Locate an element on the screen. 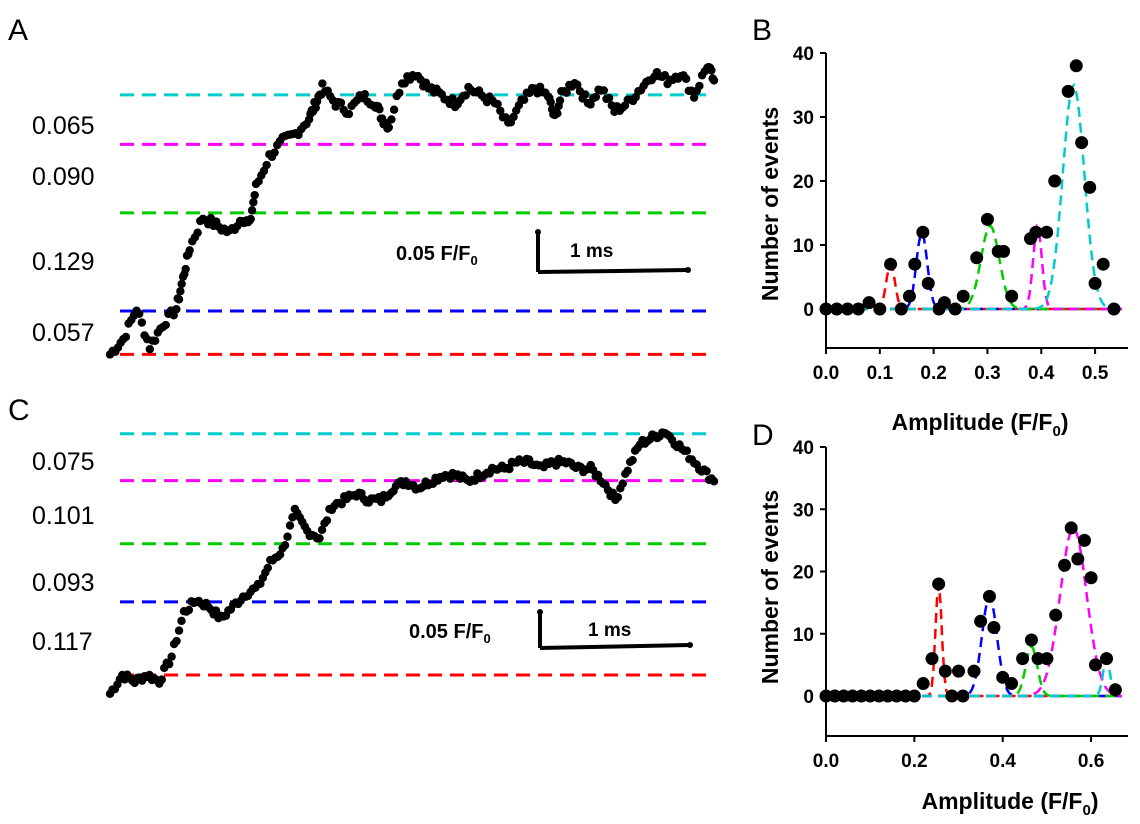 This screenshot has height=824, width=1140. step-label-a-3: 0.090 is located at coordinates (63, 177).